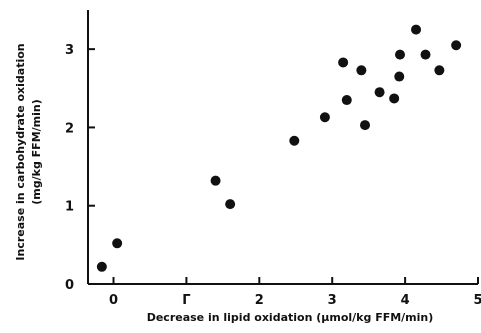 The image size is (481, 333). What do you see at coordinates (477, 300) in the screenshot?
I see `x-tick-label: 5` at bounding box center [477, 300].